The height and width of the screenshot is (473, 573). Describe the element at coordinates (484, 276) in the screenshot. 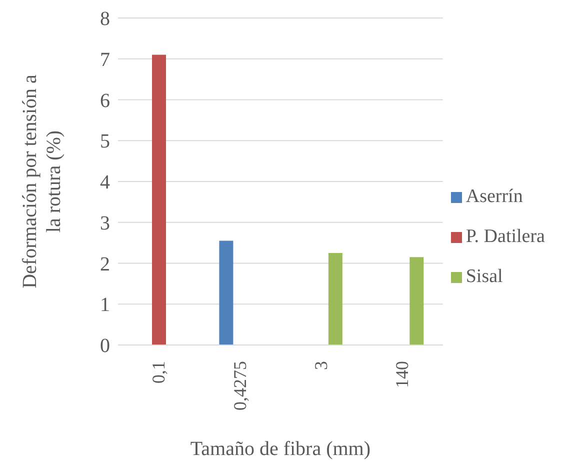

I see `legend-label: Sisal` at that location.